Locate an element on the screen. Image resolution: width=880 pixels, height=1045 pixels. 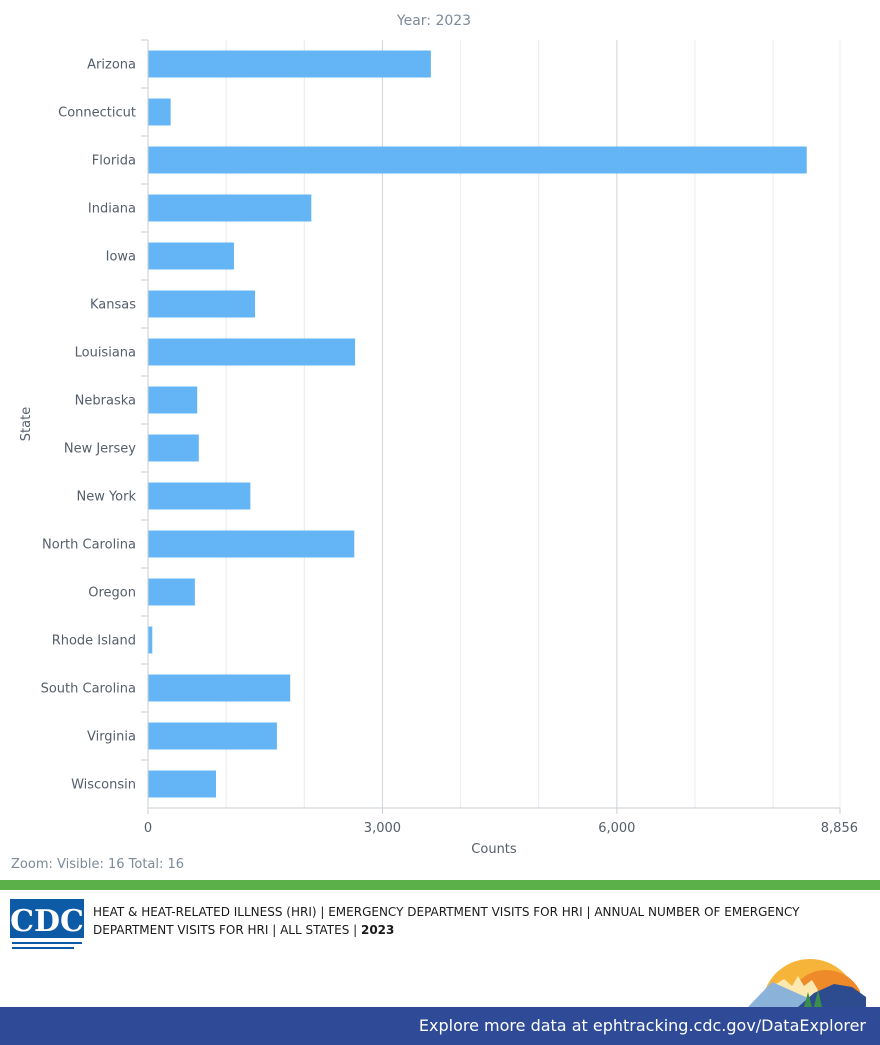
bar-oregon is located at coordinates (171, 592).